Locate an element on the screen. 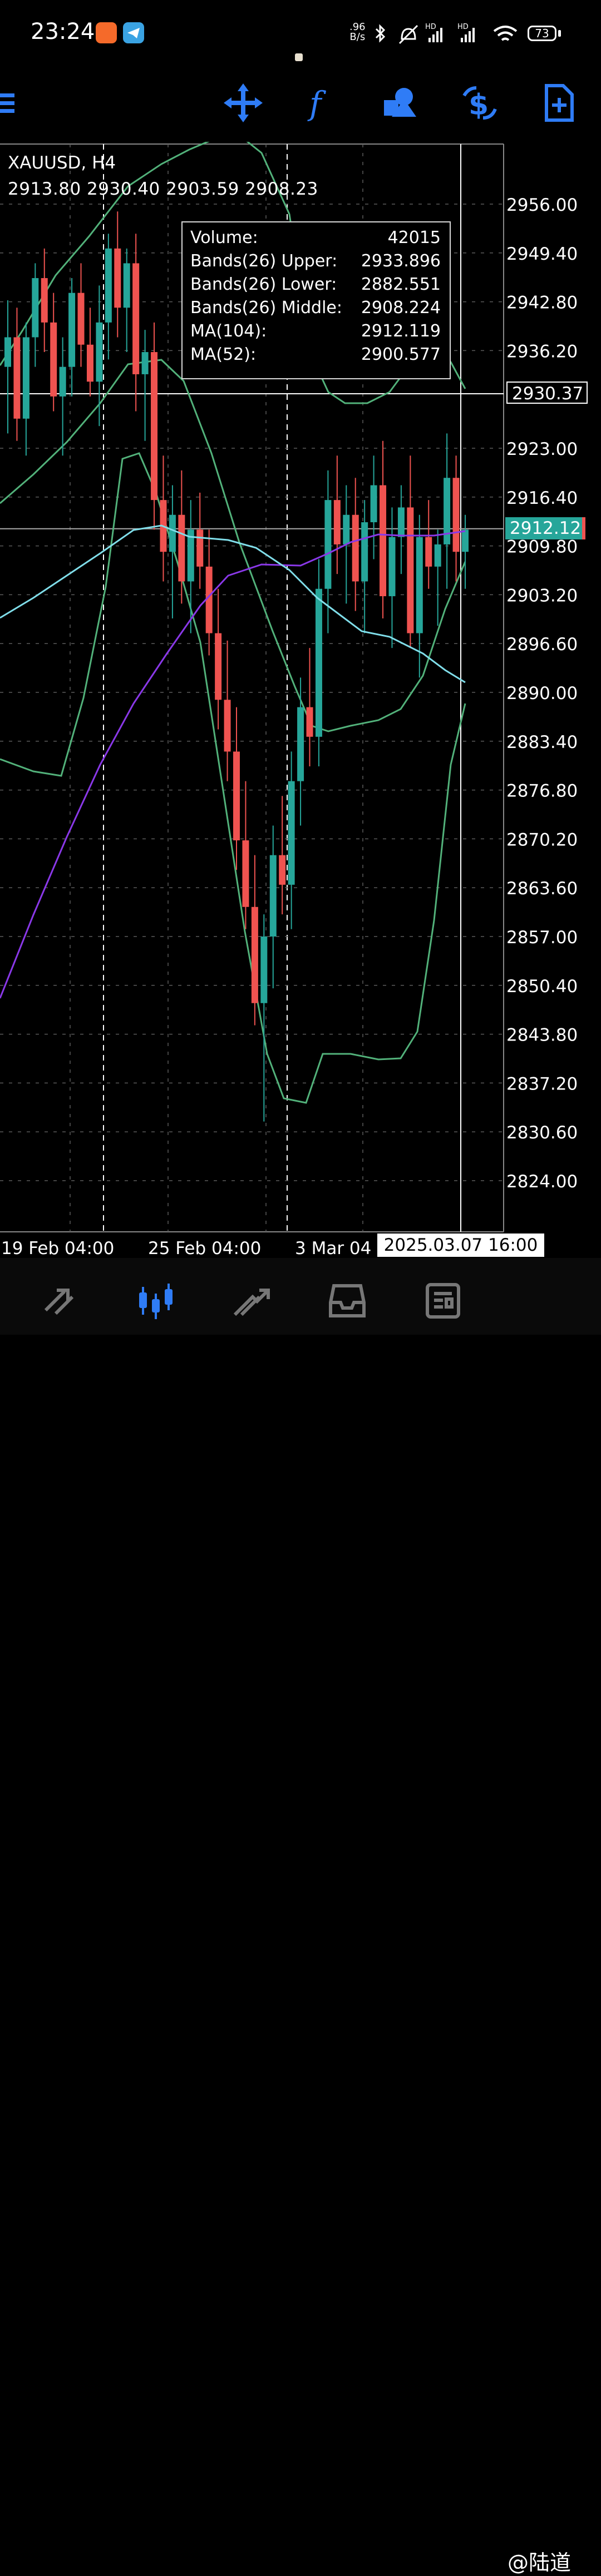 The height and width of the screenshot is (2576, 601). telegram-app-icon is located at coordinates (133, 32).